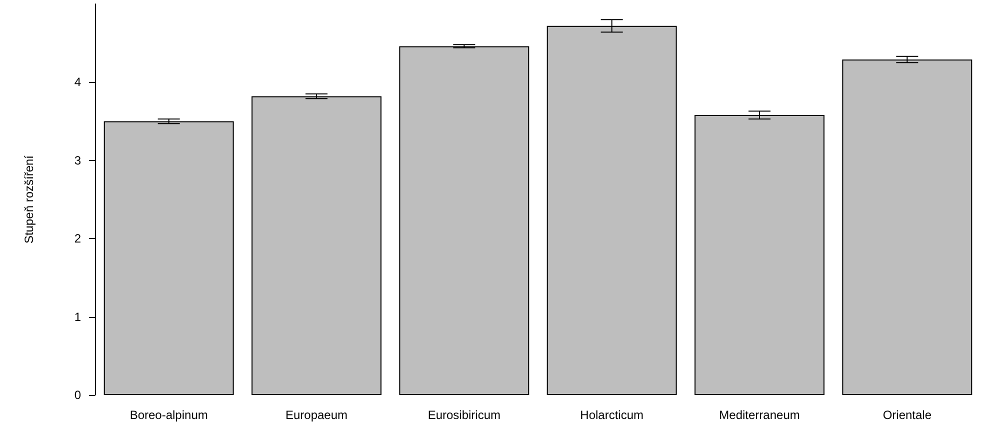 The height and width of the screenshot is (435, 987). Describe the element at coordinates (78, 82) in the screenshot. I see `y-tick-label: 4` at that location.